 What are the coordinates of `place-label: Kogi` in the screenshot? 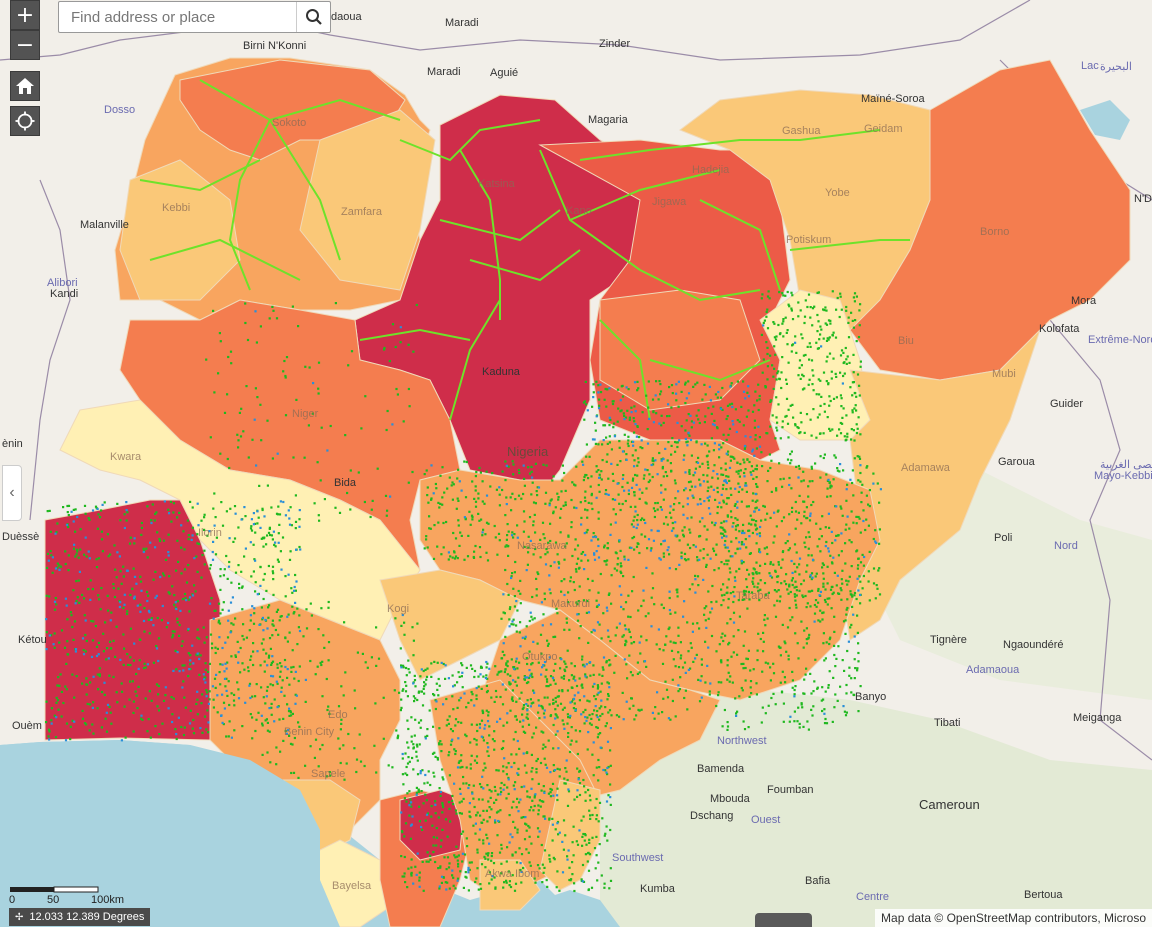 It's located at (398, 609).